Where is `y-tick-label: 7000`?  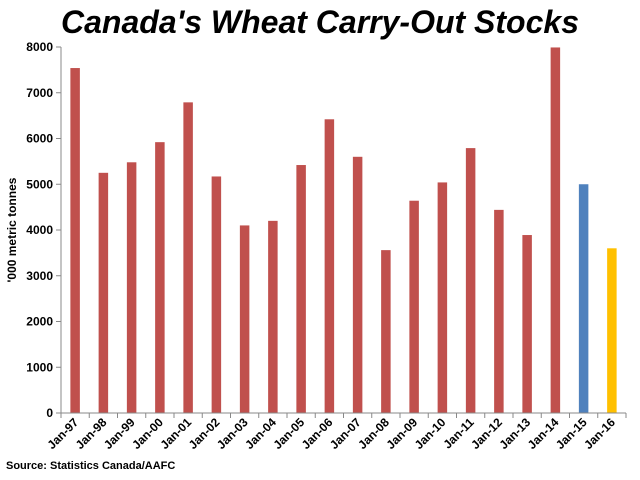 y-tick-label: 7000 is located at coordinates (39, 93).